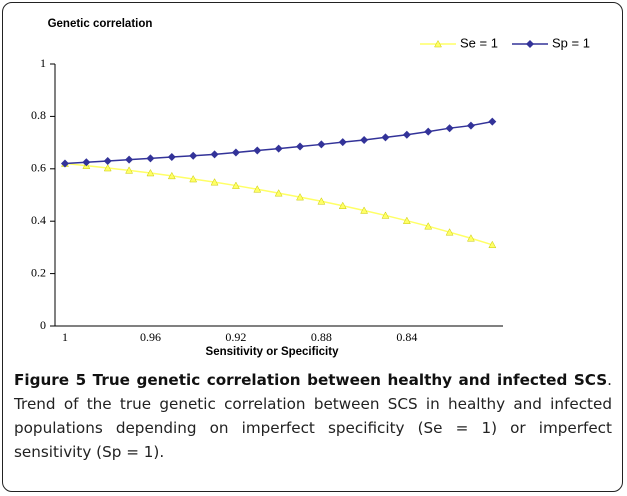  What do you see at coordinates (406, 337) in the screenshot?
I see `x-tick-label: 0.84` at bounding box center [406, 337].